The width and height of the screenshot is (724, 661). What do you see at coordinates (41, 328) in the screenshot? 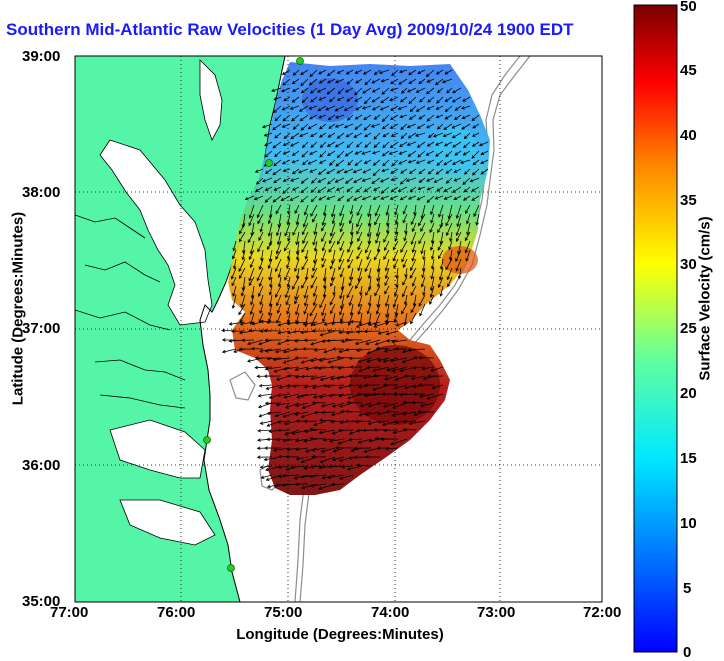
I see `y-tick-label: 37:00` at bounding box center [41, 328].